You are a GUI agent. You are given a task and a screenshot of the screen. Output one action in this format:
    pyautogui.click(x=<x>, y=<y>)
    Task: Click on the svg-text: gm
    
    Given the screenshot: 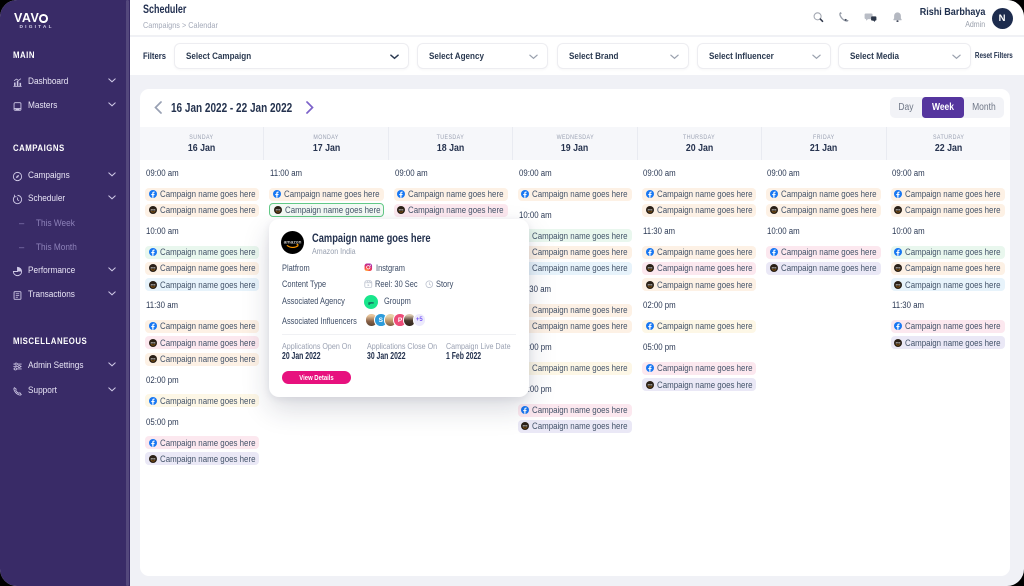 What is the action you would take?
    pyautogui.click(x=370, y=302)
    